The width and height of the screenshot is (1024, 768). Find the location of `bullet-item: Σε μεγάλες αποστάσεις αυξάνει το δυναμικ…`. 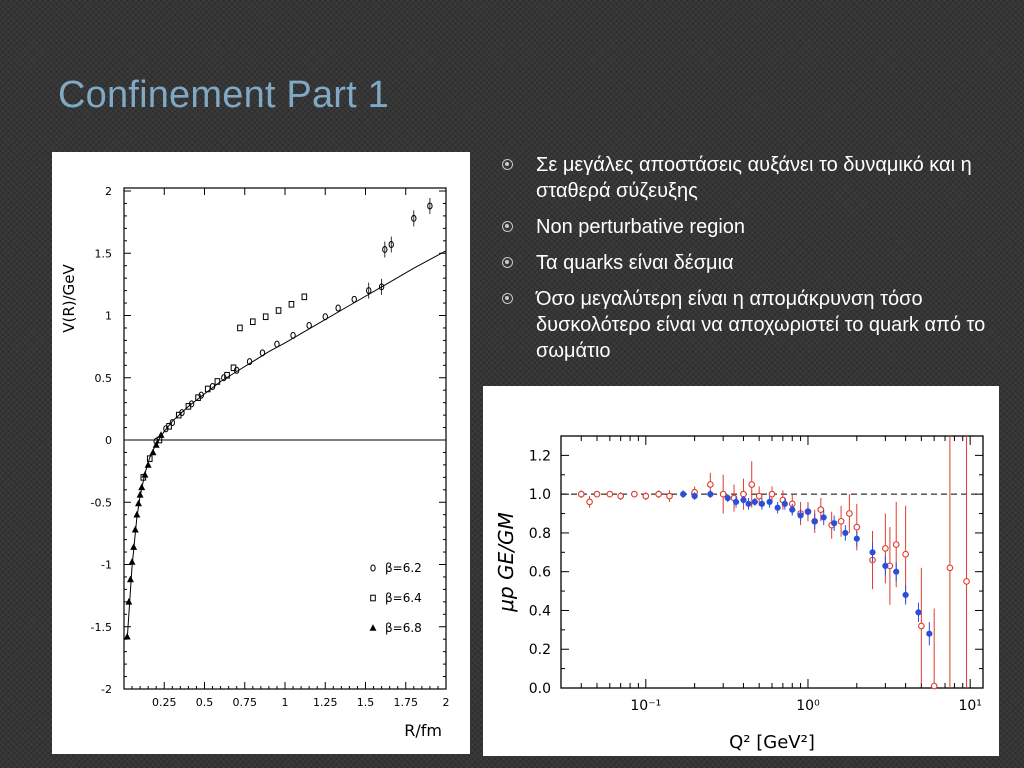

bullet-item: Σε μεγάλες αποστάσεις αυξάνει το δυναμικ… is located at coordinates (750, 178).